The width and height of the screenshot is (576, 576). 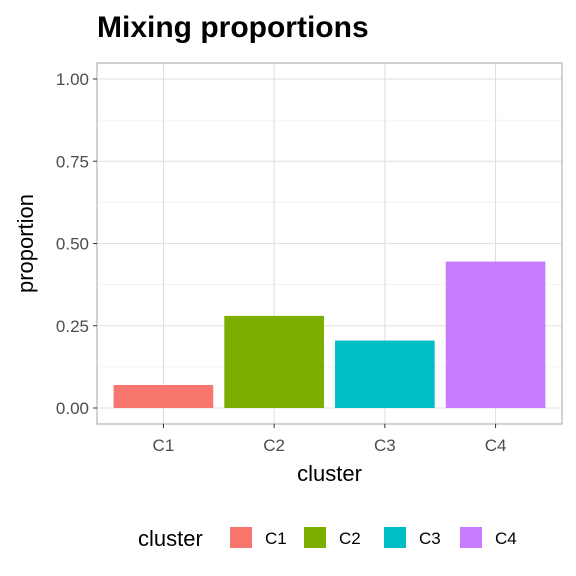 I want to click on x-axis-title: cluster, so click(x=329, y=473).